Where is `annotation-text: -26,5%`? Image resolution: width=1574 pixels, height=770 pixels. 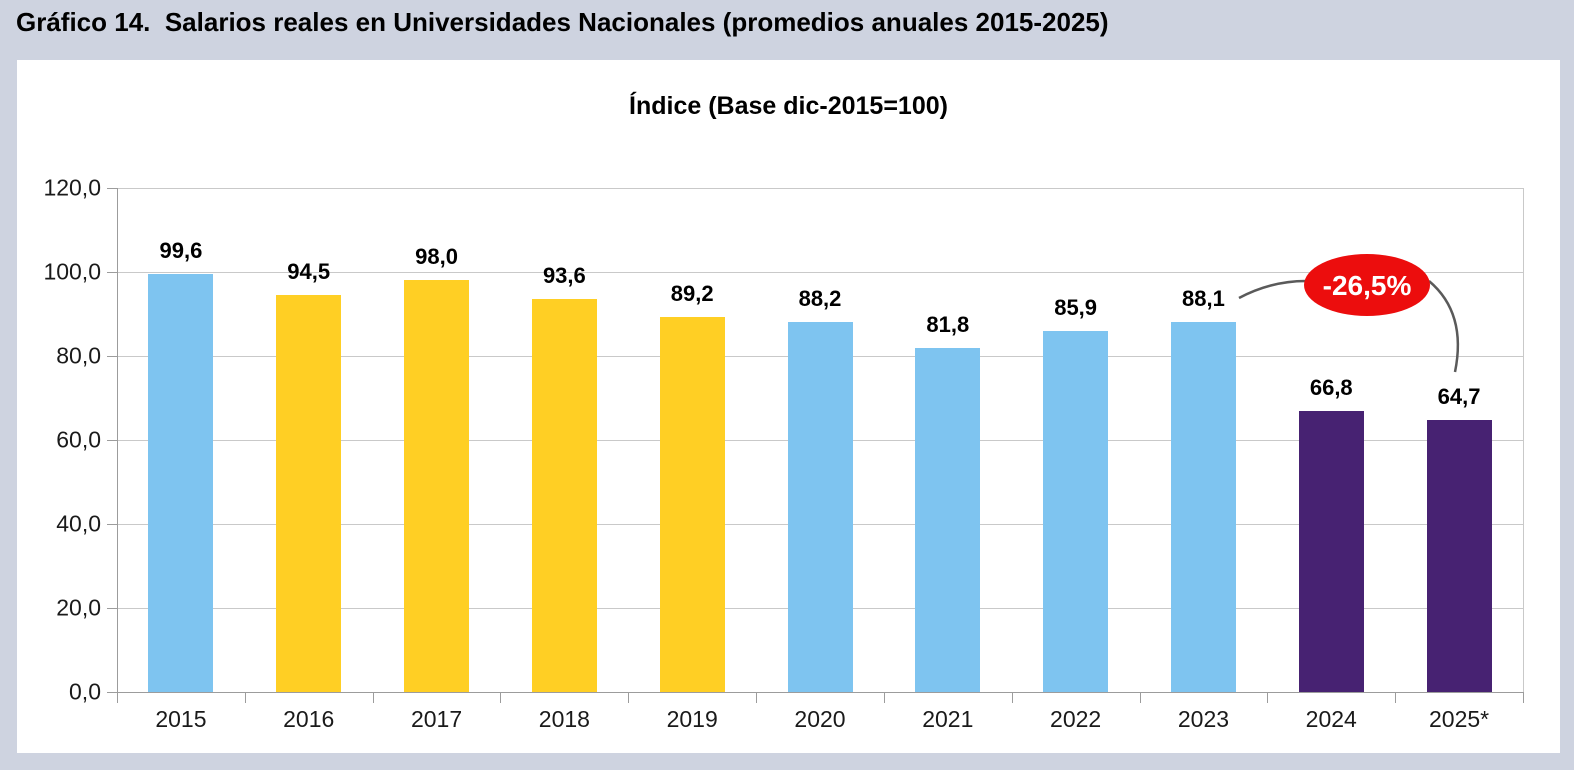
annotation-text: -26,5% is located at coordinates (1367, 285).